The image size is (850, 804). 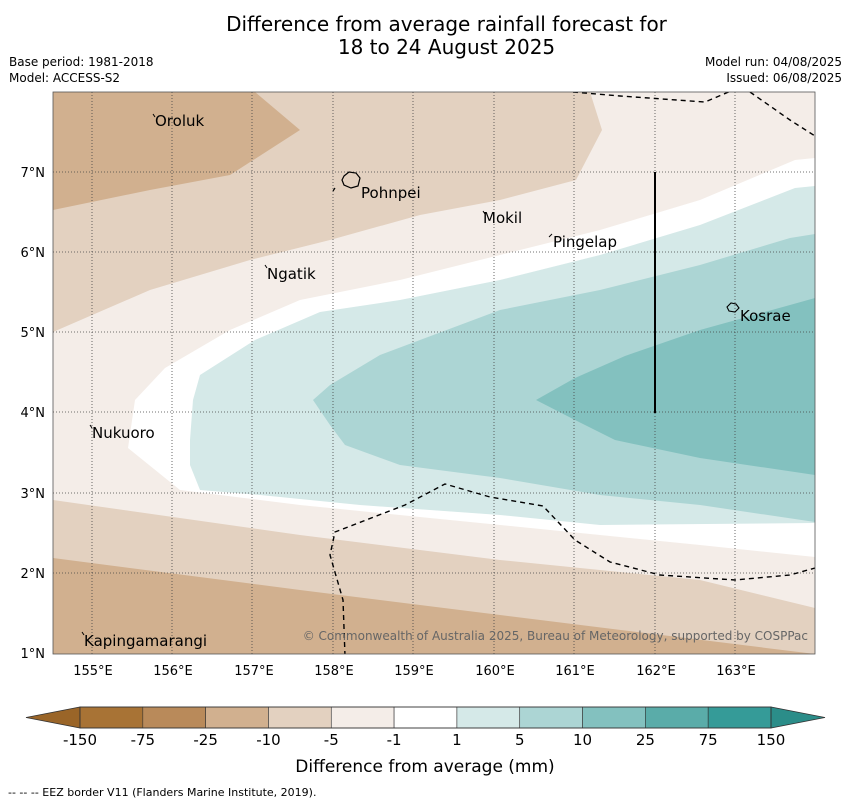 I want to click on pohnpei-island, so click(x=351, y=180).